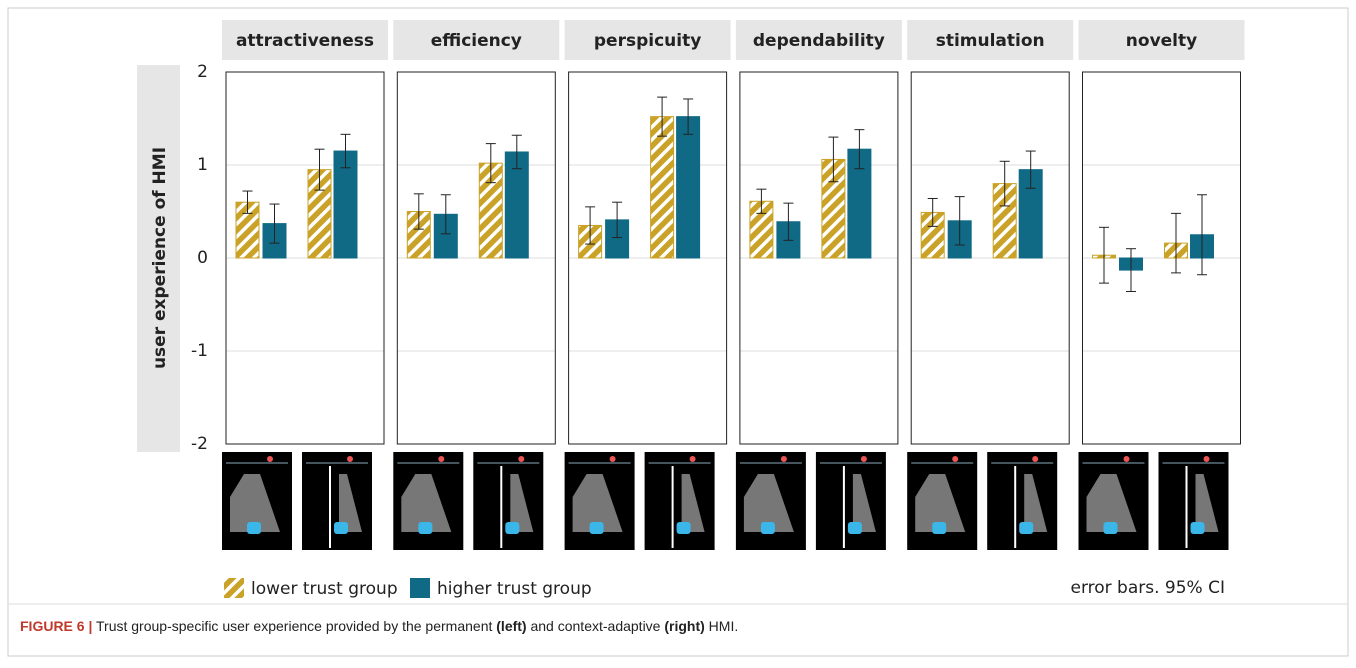  What do you see at coordinates (202, 72) in the screenshot?
I see `y-tick-label: 2` at bounding box center [202, 72].